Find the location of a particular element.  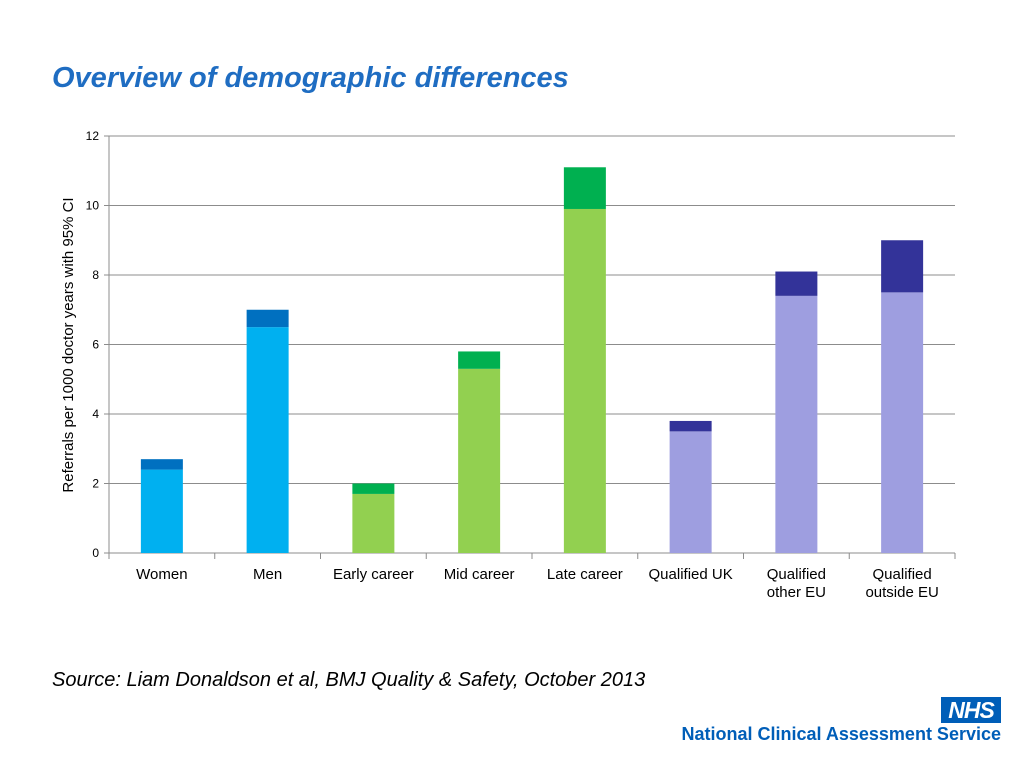

y-tick-label: 2 is located at coordinates (95, 484).